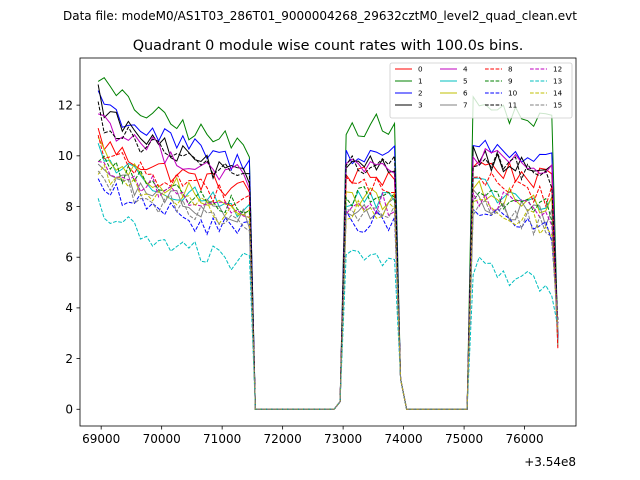 This screenshot has width=640, height=480. What do you see at coordinates (420, 105) in the screenshot?
I see `legend-label: 3` at bounding box center [420, 105].